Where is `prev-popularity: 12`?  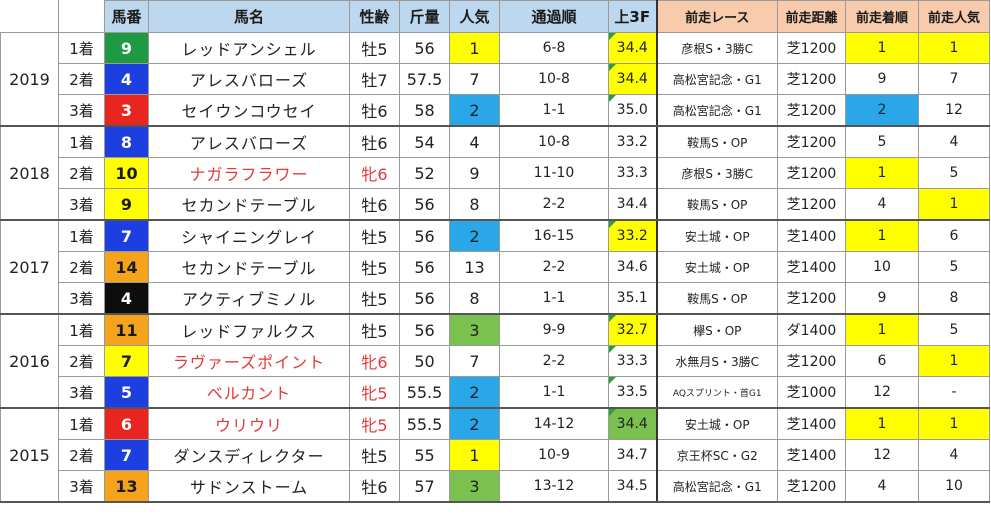 prev-popularity: 12 is located at coordinates (954, 110).